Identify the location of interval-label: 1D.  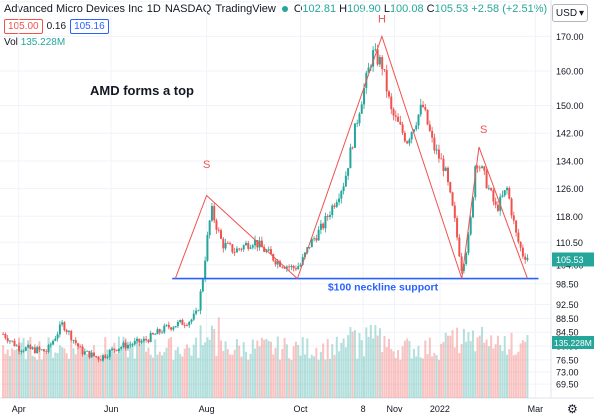
(153, 9).